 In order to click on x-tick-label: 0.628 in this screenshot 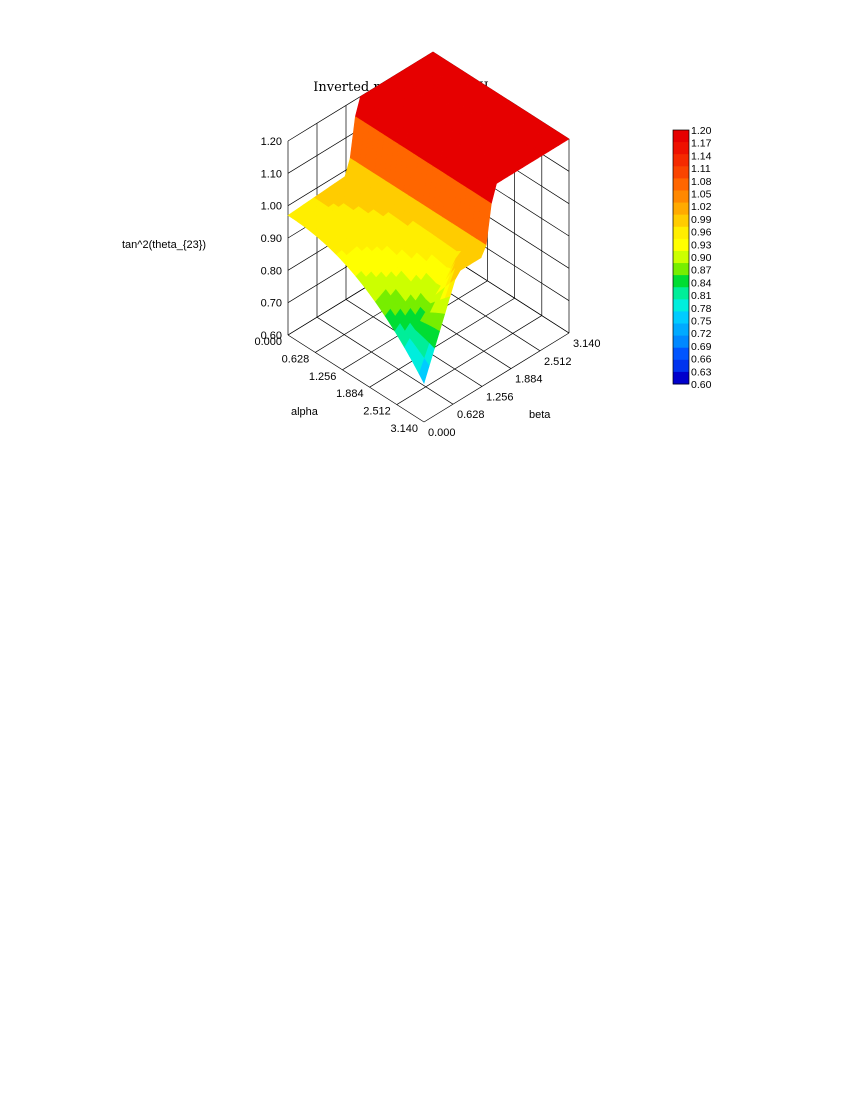, I will do `click(296, 359)`.